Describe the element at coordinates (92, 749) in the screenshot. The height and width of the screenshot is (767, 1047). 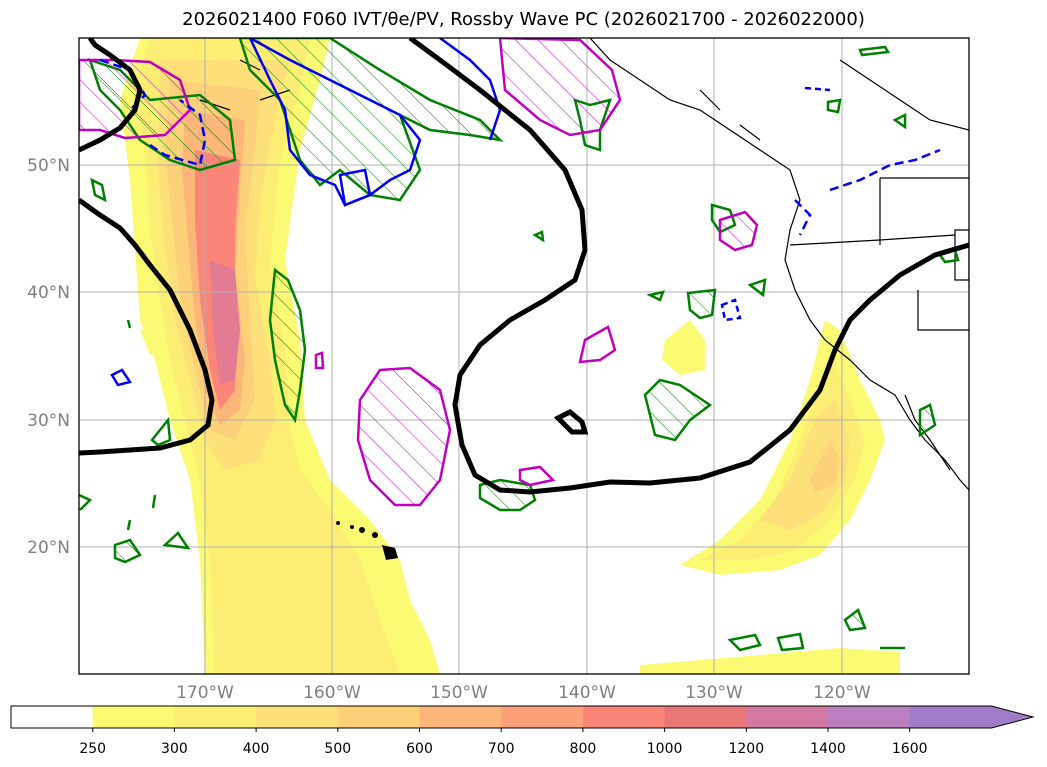
I see `colorbar-tick-label: 250` at that location.